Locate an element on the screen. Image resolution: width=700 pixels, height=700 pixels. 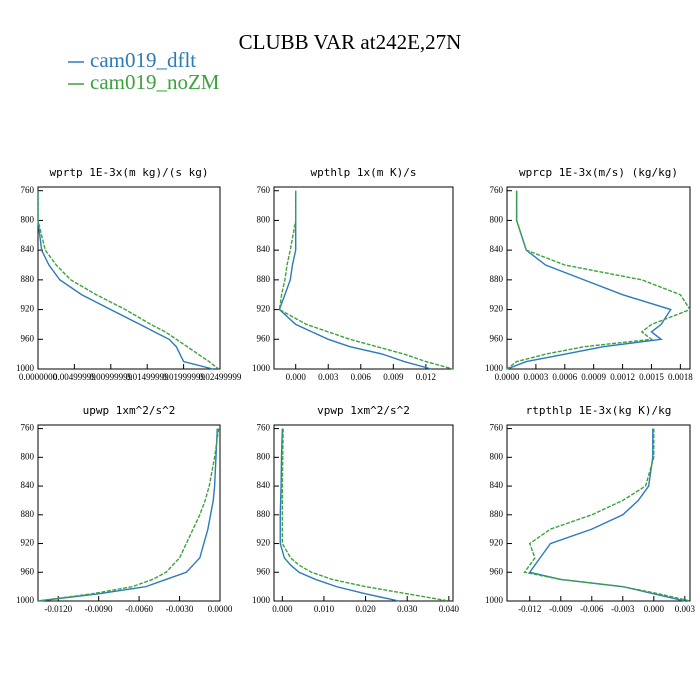
x-tick-label: 0.0015 is located at coordinates (651, 377).